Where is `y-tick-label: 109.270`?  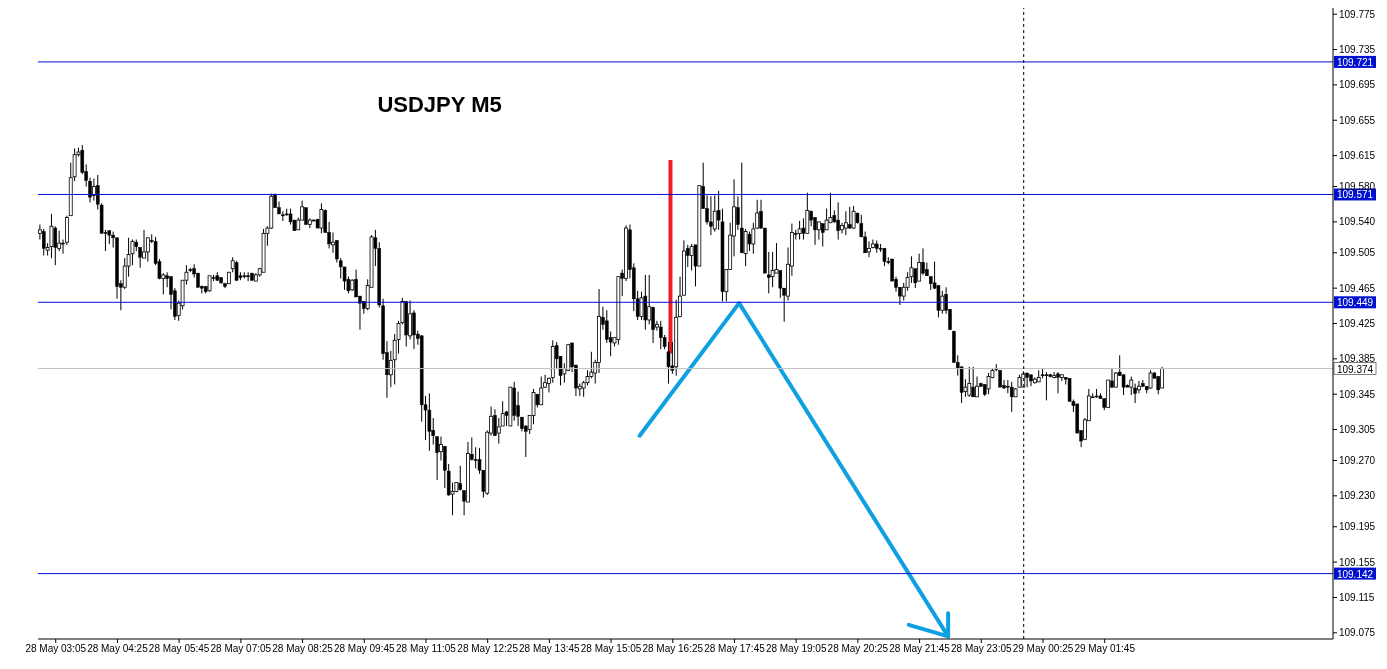 y-tick-label: 109.270 is located at coordinates (1357, 461).